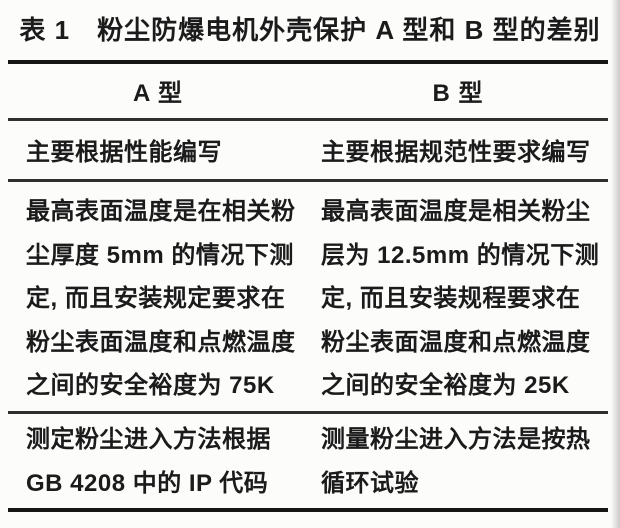 This screenshot has width=620, height=528. I want to click on text-line: 主要根据规范性要求编写, so click(456, 152).